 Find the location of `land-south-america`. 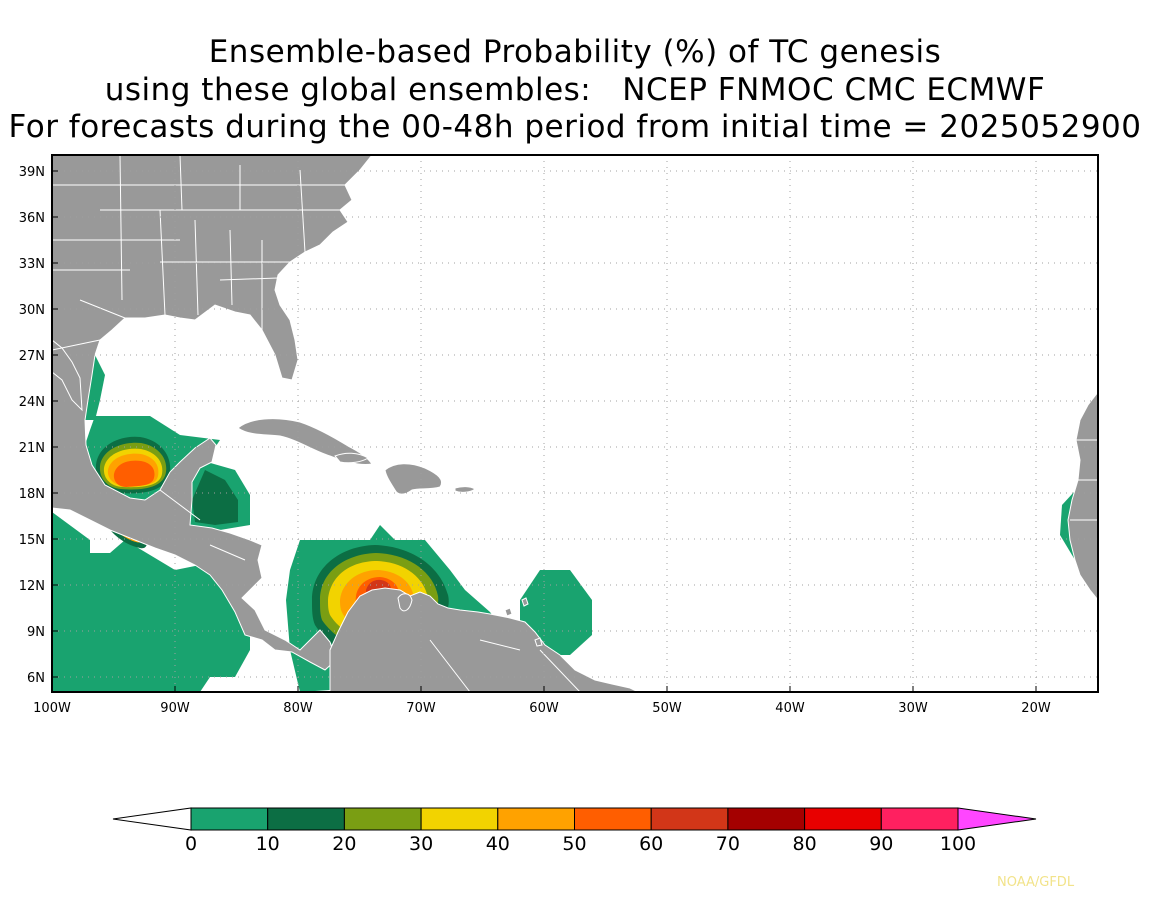

land-south-america is located at coordinates (484, 639).